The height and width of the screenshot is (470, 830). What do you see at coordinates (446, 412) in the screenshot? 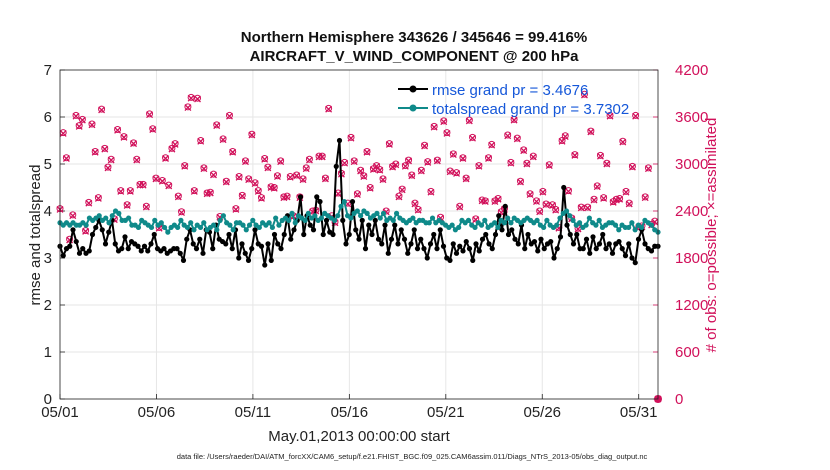
I see `x-tick-label: 05/21` at bounding box center [446, 412].